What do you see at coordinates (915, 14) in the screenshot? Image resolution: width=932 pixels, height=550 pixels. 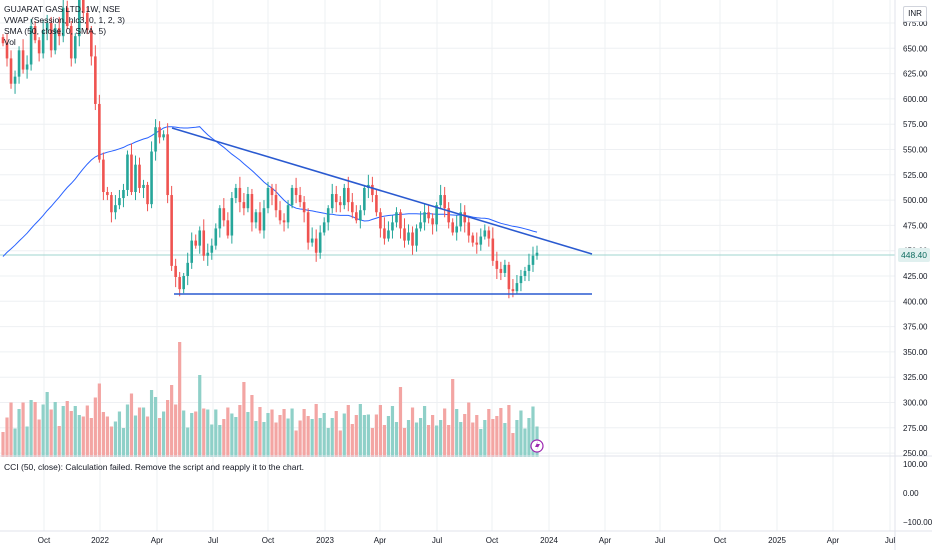 I see `currency-badge: INR` at bounding box center [915, 14].